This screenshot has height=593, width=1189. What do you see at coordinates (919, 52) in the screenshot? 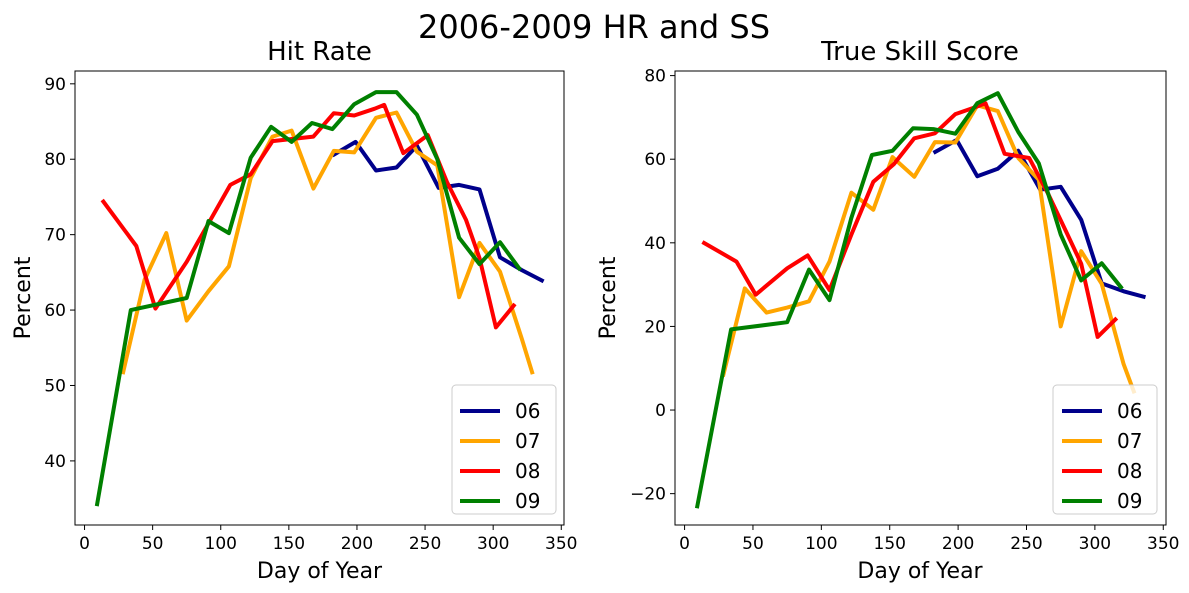
I see `chart-title: True Skill Score` at bounding box center [919, 52].